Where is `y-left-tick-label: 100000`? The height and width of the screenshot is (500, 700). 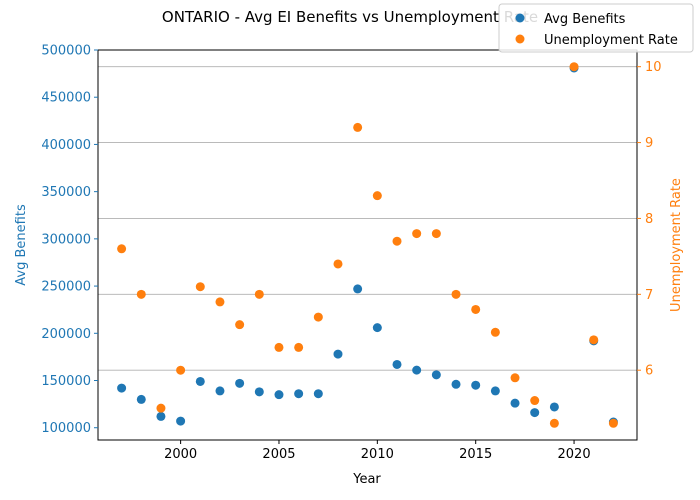 y-left-tick-label: 100000 is located at coordinates (66, 428).